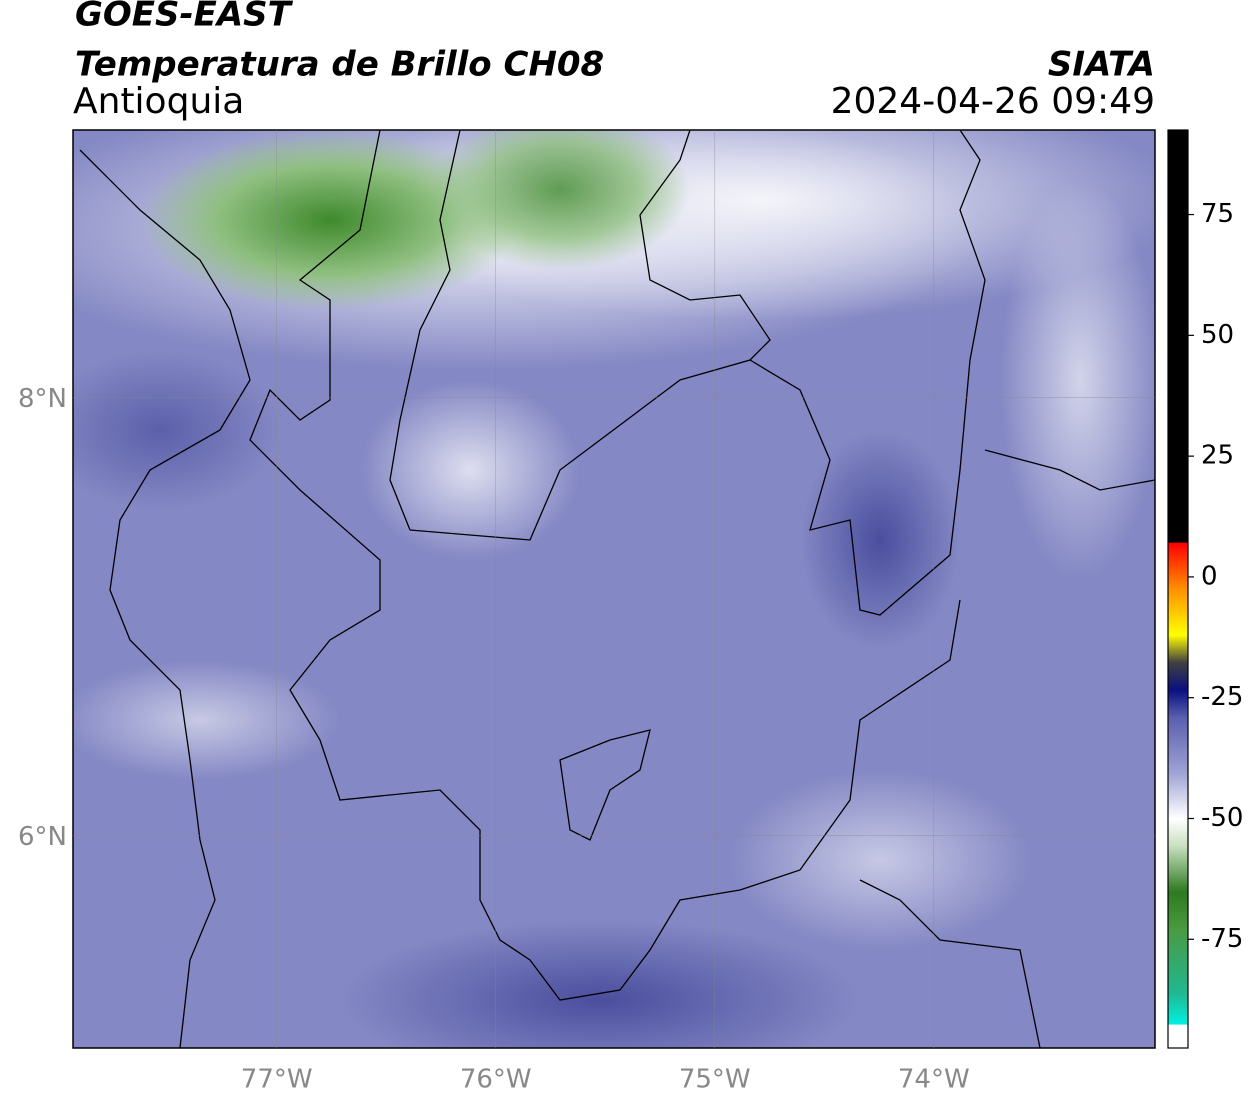 Image resolution: width=1252 pixels, height=1103 pixels. Describe the element at coordinates (993, 101) in the screenshot. I see `timestamp: 2024-04-26 09:49` at that location.